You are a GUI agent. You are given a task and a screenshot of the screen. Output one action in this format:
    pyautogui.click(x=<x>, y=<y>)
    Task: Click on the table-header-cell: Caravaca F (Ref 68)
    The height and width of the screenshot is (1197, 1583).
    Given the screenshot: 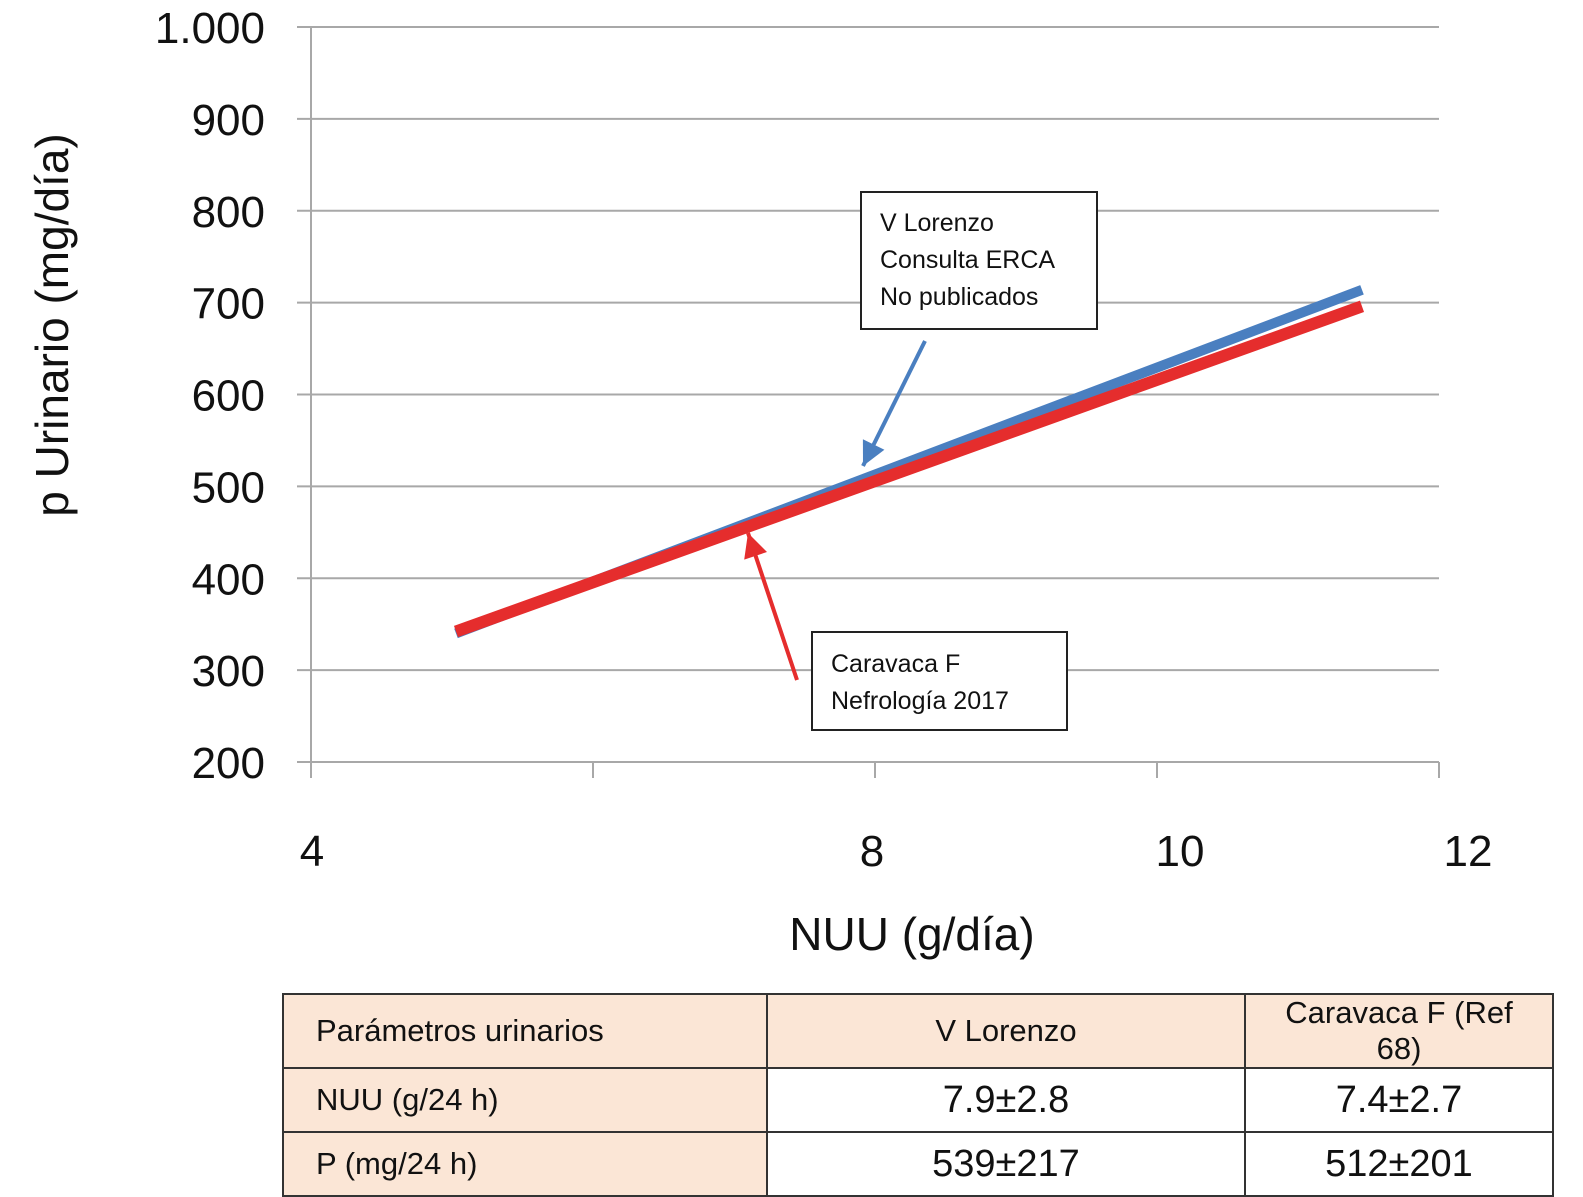 What is the action you would take?
    pyautogui.click(x=1399, y=1031)
    